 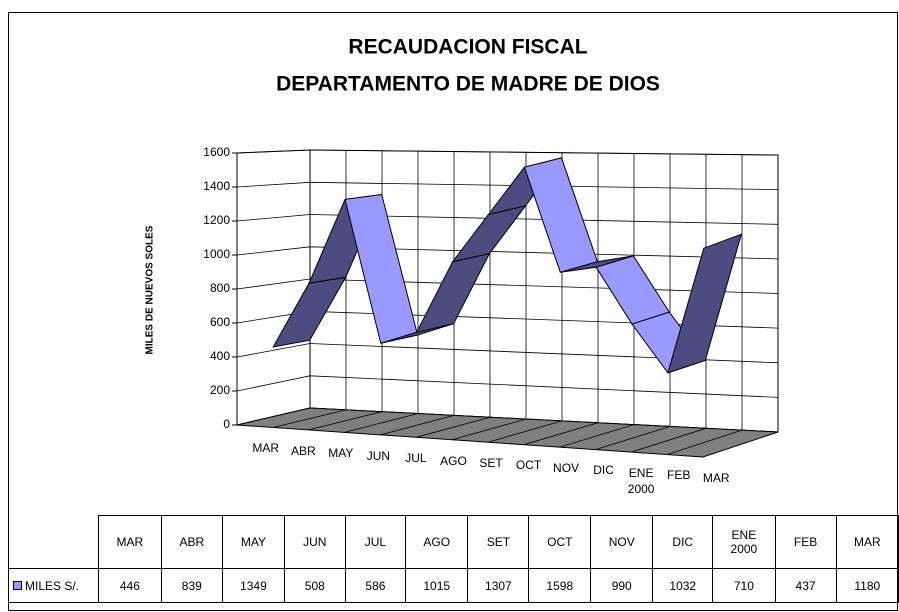 I want to click on table-header-cell: MAY, so click(x=253, y=542).